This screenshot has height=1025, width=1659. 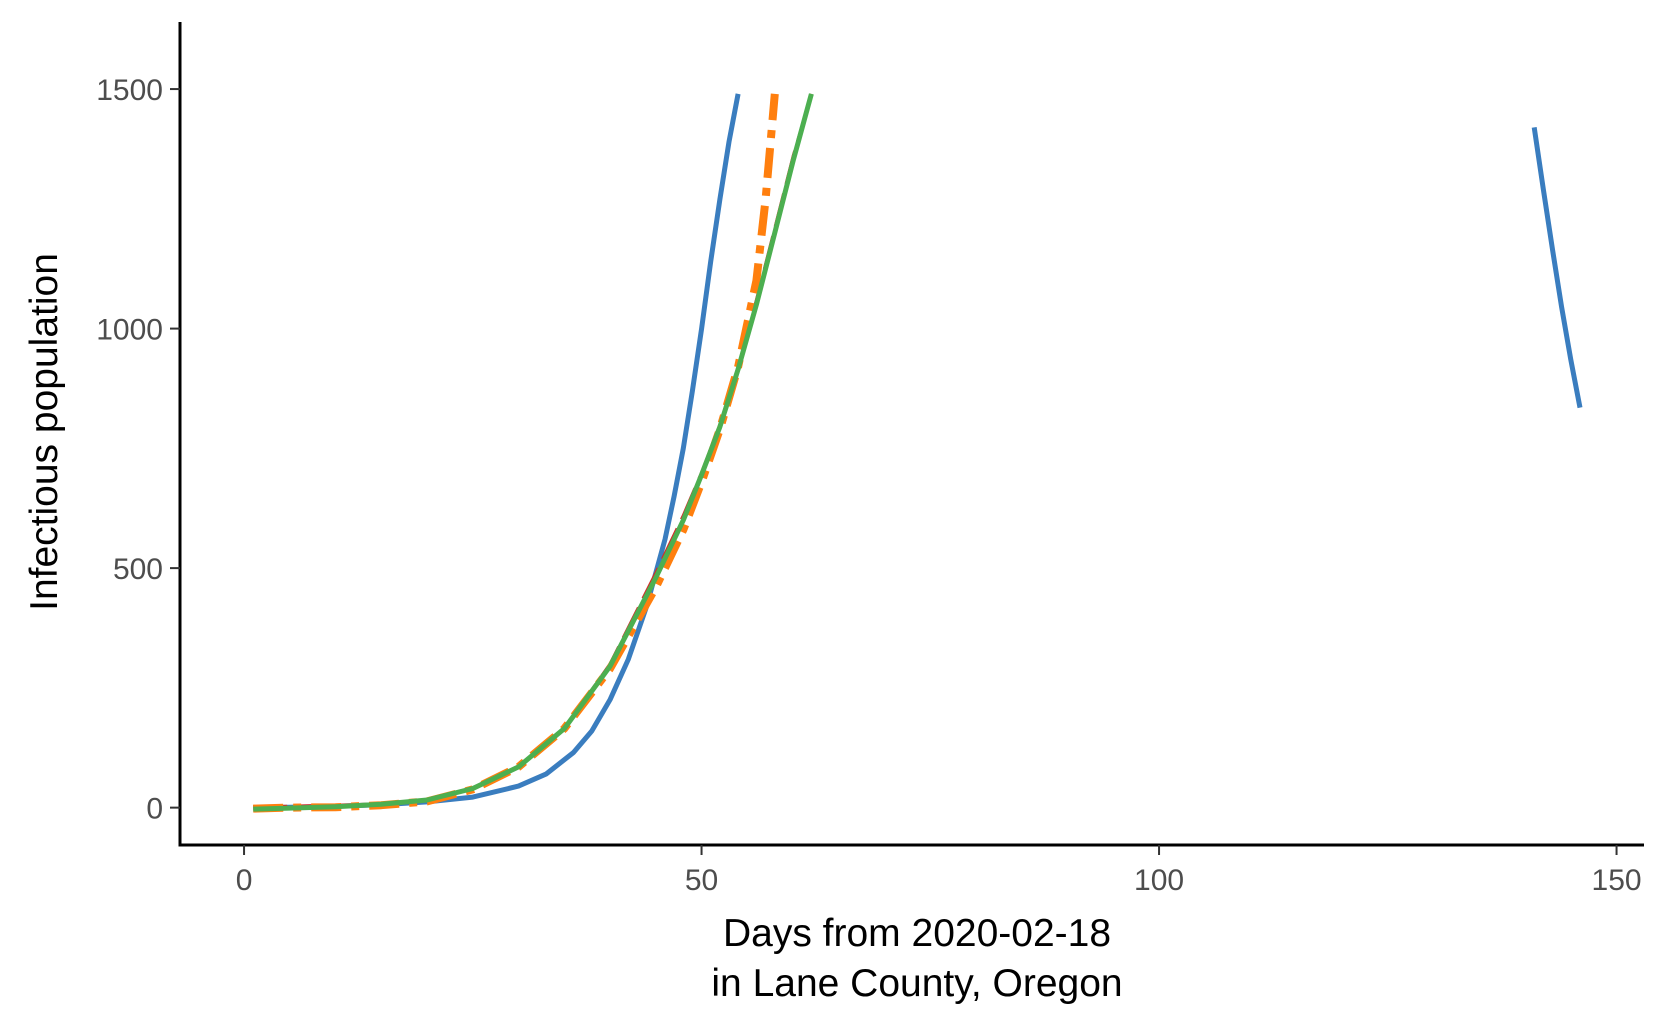 What do you see at coordinates (244, 880) in the screenshot?
I see `x-tick-label: 0` at bounding box center [244, 880].